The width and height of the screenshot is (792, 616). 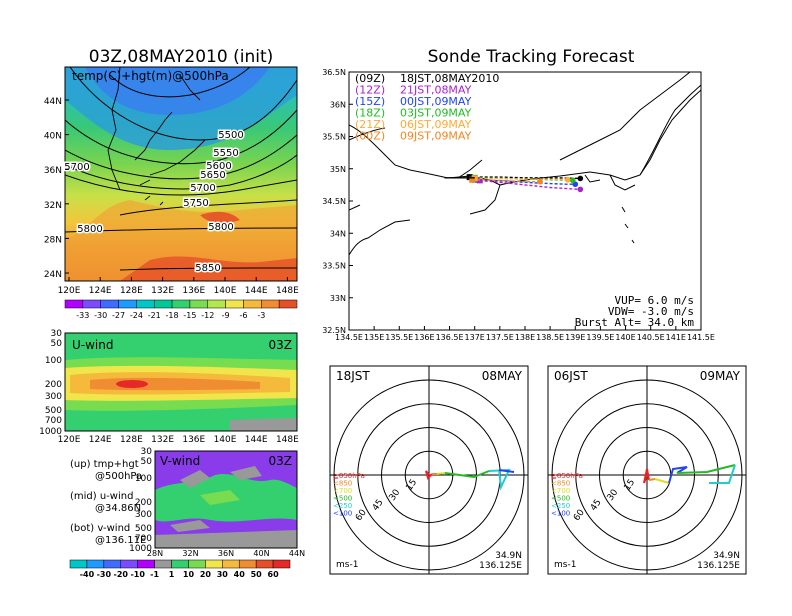 I want to click on v-wind-lat-axis: 28N 32N 36N 40N 44N, so click(x=226, y=553).